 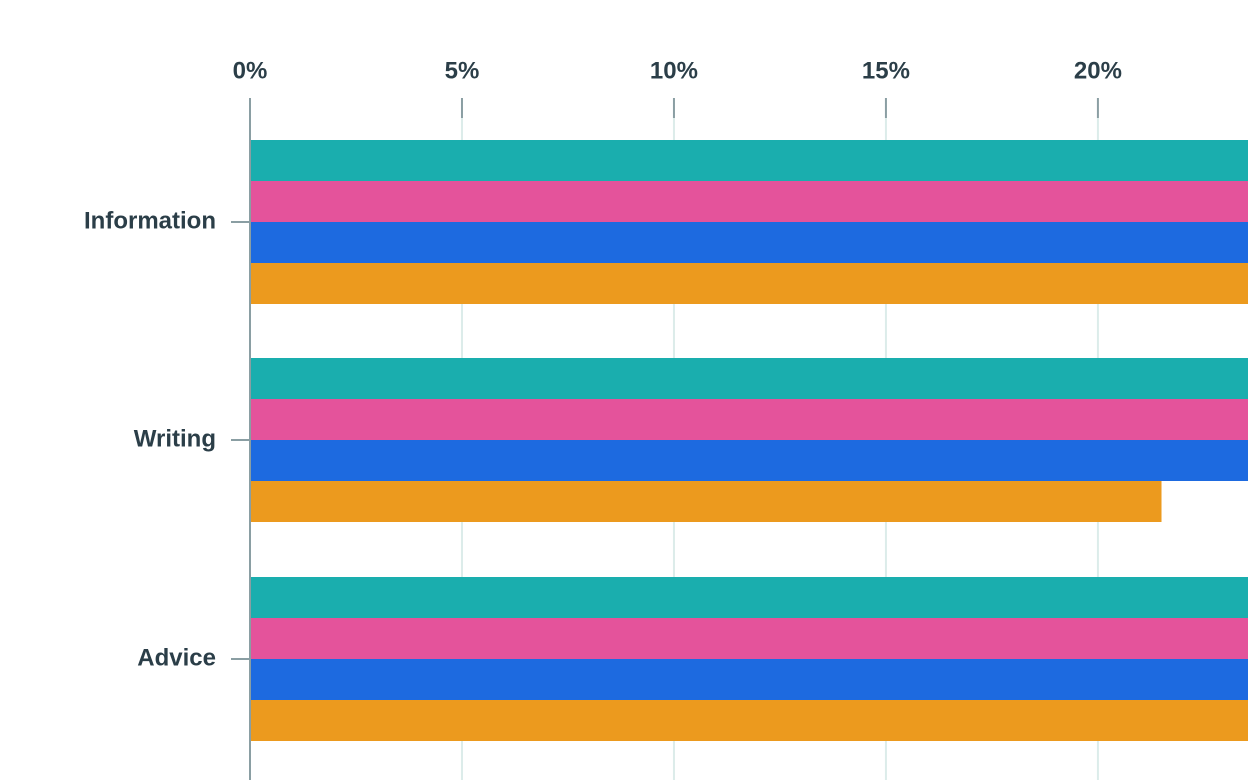 What do you see at coordinates (1098, 70) in the screenshot?
I see `x-tick-label: 20%` at bounding box center [1098, 70].